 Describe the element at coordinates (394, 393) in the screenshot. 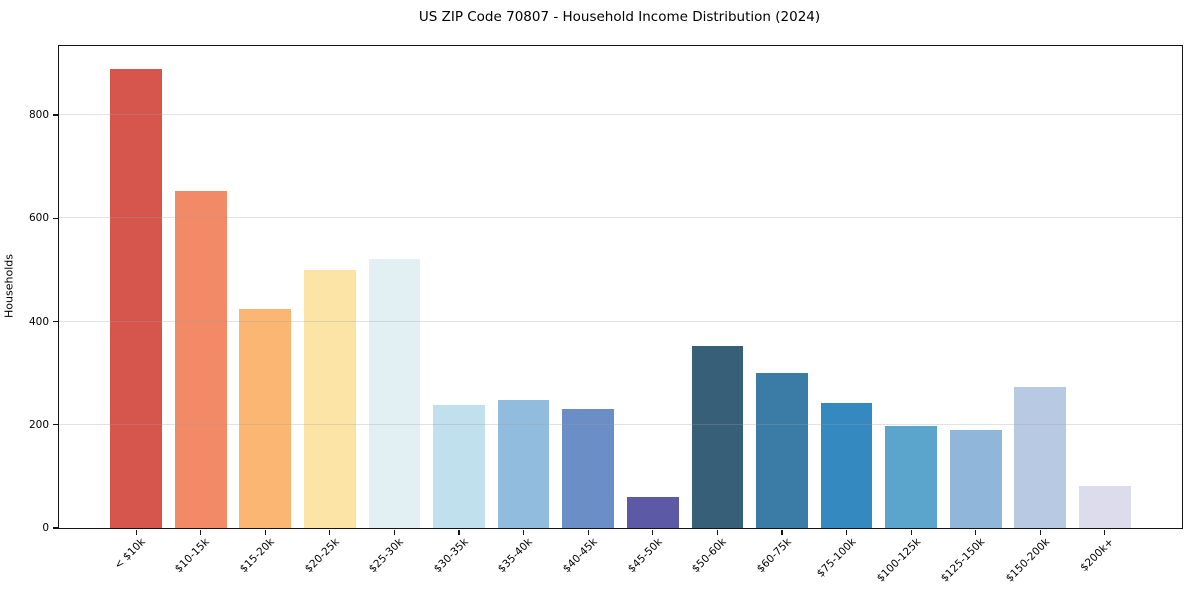

I see `bar-$25-30k` at that location.